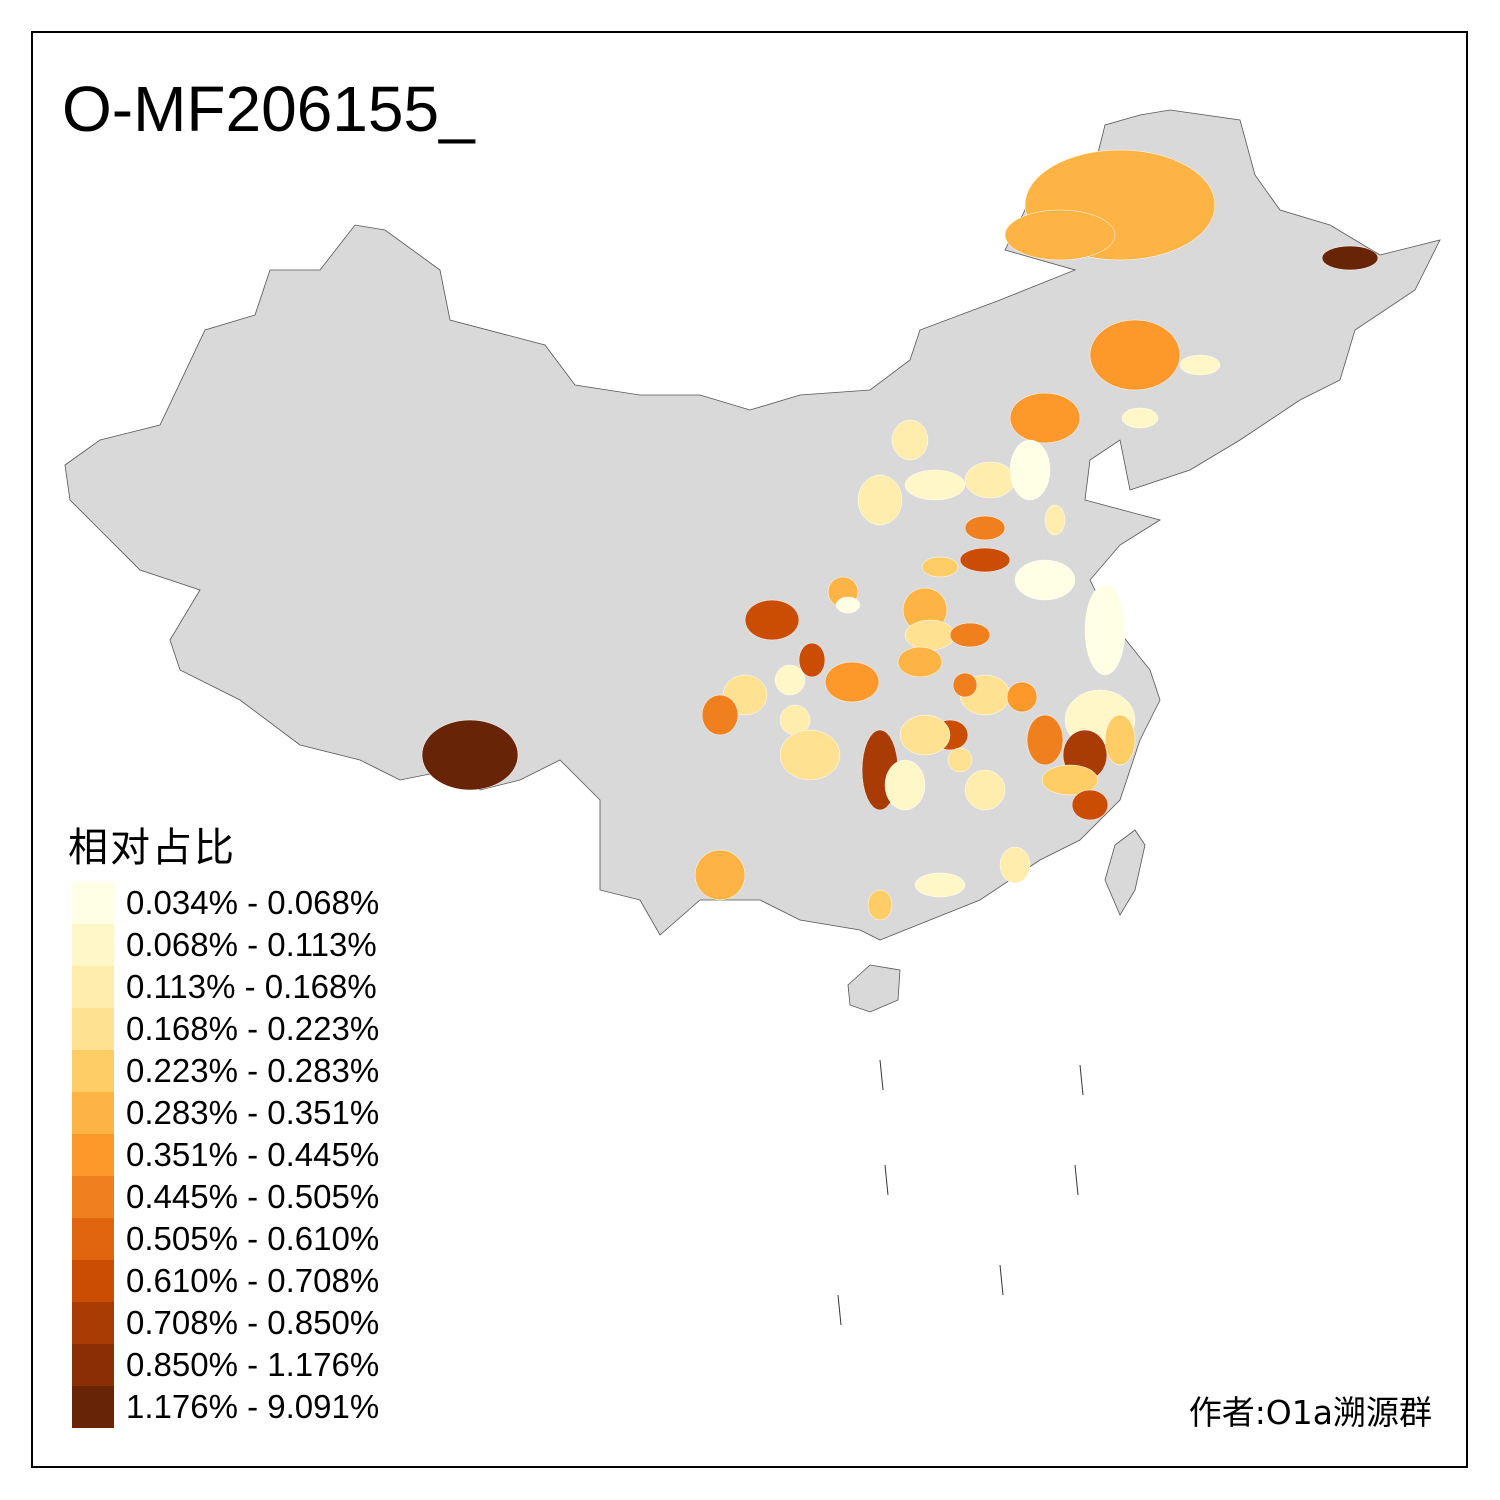 The width and height of the screenshot is (1500, 1500). Describe the element at coordinates (251, 986) in the screenshot. I see `legend-label: 0.113% - 0.168%` at that location.